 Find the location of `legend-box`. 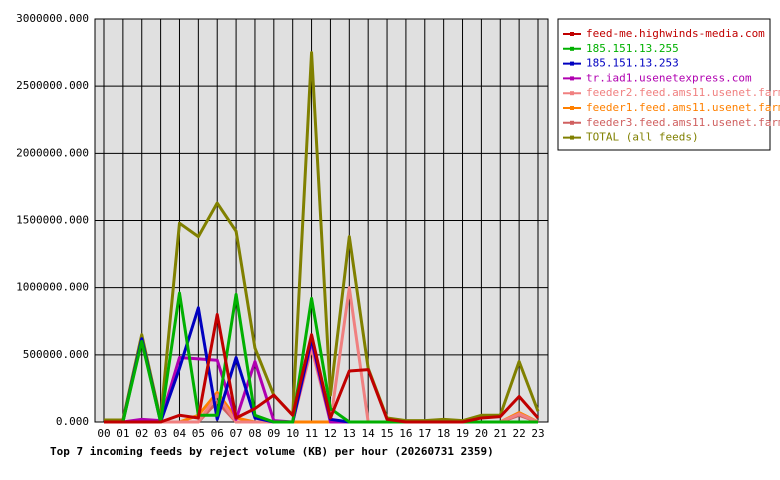

legend-box is located at coordinates (664, 84).